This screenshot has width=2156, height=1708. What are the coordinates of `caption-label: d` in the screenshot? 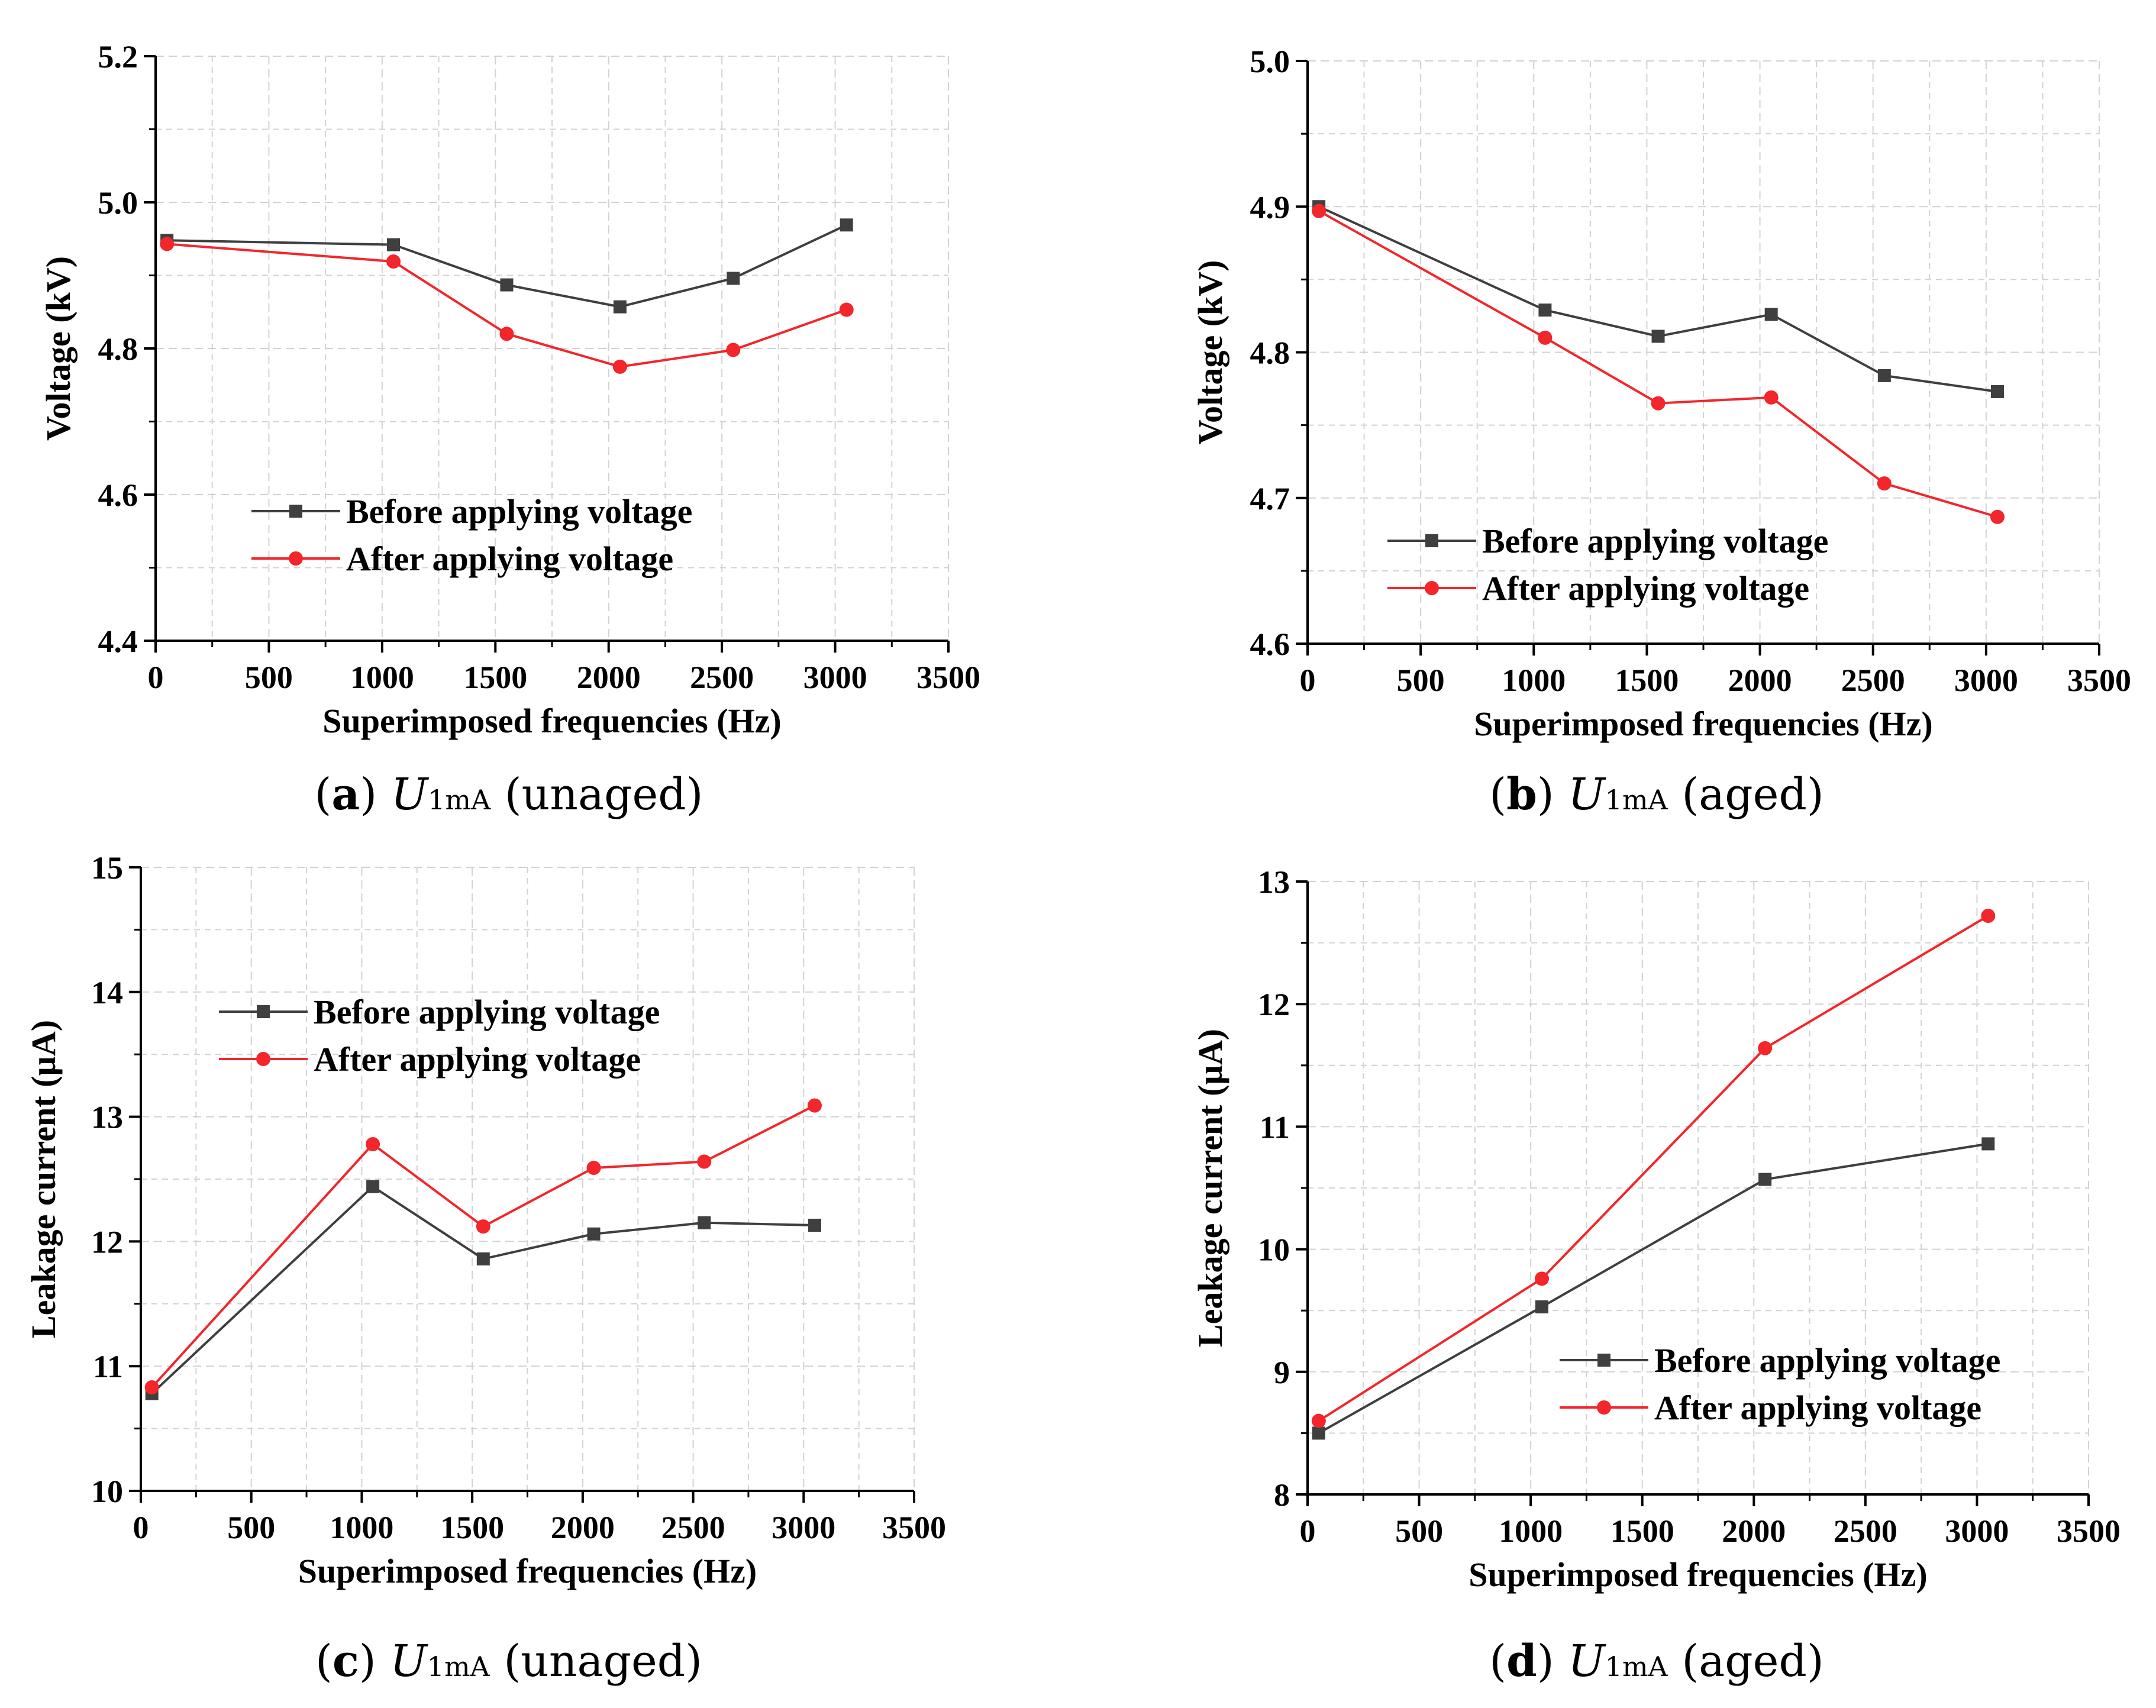 It's located at (1521, 1661).